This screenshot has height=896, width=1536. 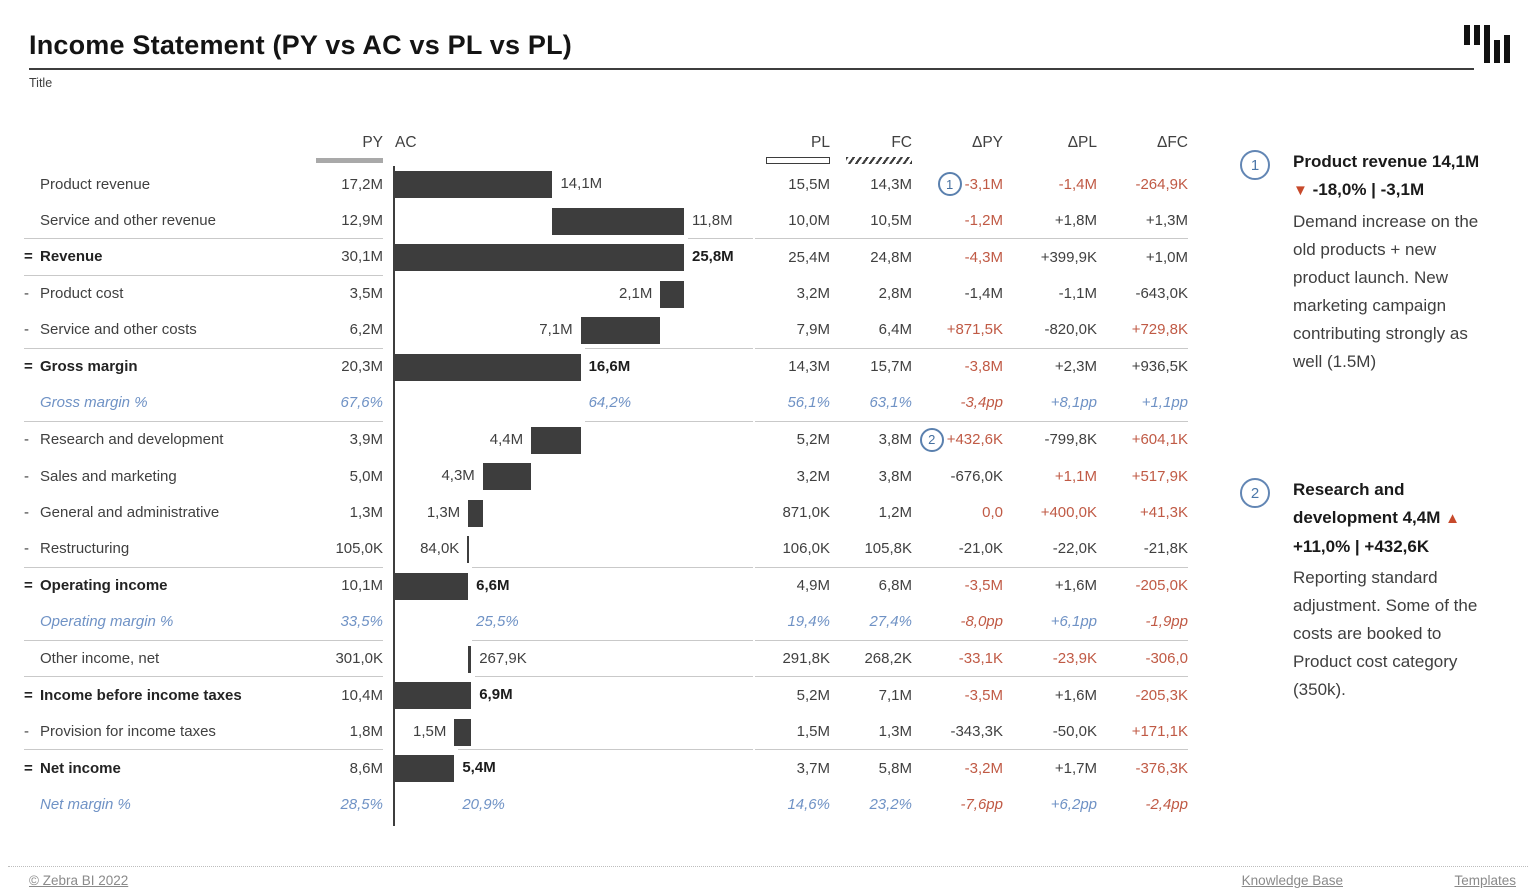 What do you see at coordinates (1255, 493) in the screenshot?
I see `comment-2-number-badge: 2` at bounding box center [1255, 493].